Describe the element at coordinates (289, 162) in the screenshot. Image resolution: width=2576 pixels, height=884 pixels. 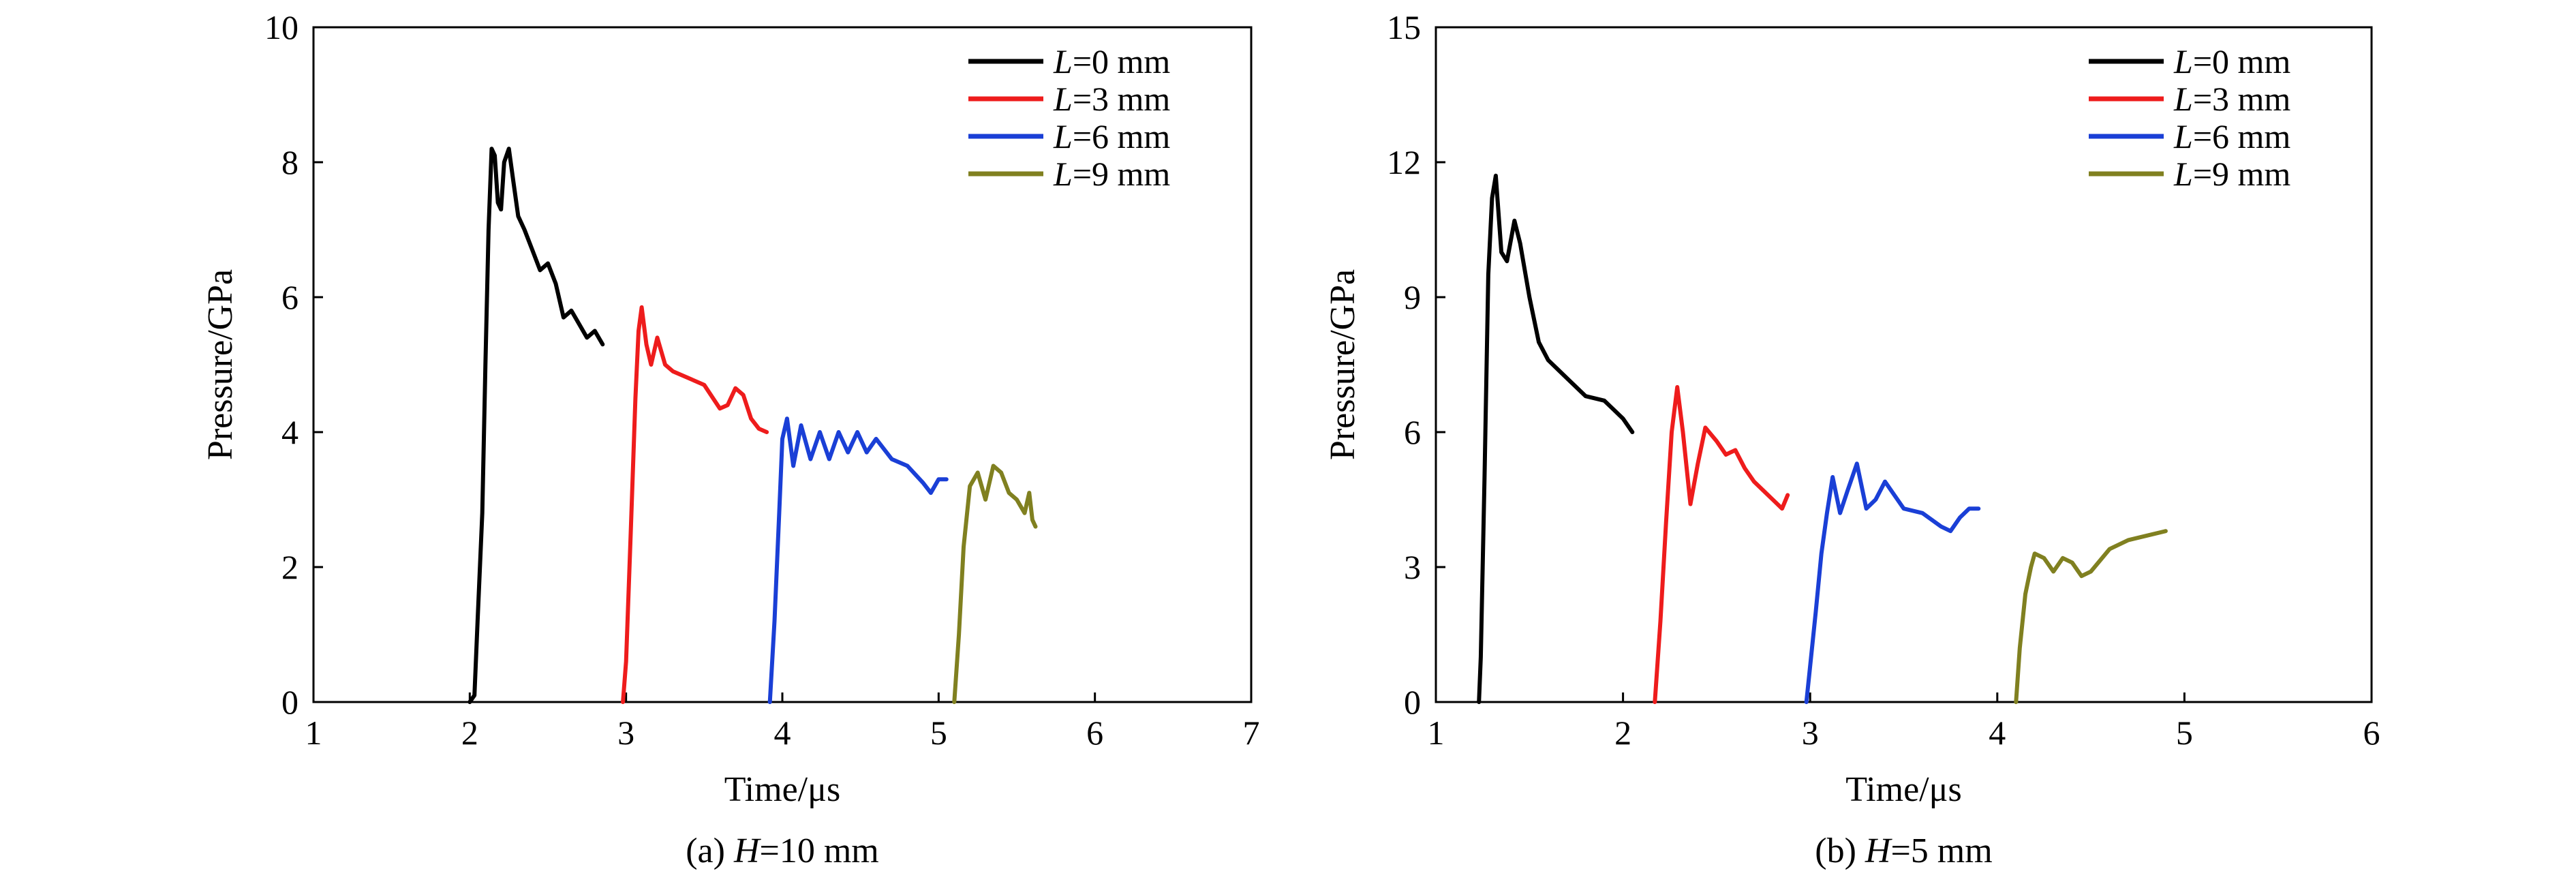
I see `y-tick-label: 8` at that location.